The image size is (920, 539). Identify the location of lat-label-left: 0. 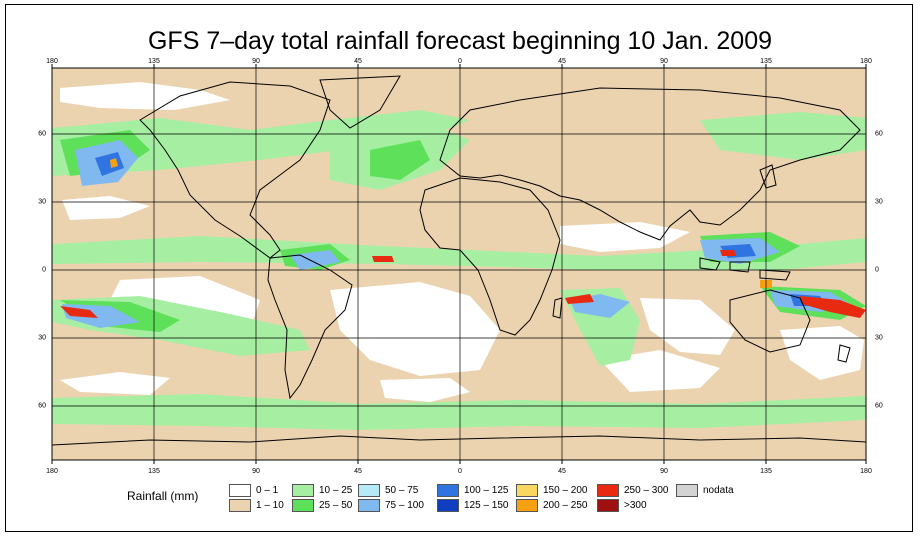
(44, 270).